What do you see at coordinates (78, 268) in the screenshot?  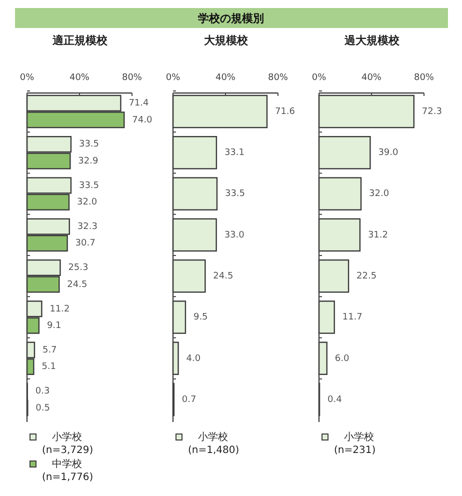 I see `data-label: 25.3` at bounding box center [78, 268].